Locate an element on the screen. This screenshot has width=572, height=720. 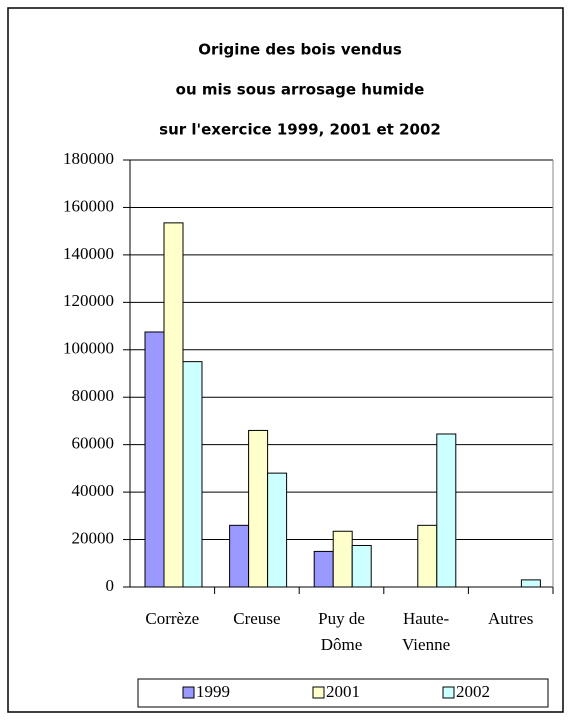
x-tick-label: Autres is located at coordinates (511, 618).